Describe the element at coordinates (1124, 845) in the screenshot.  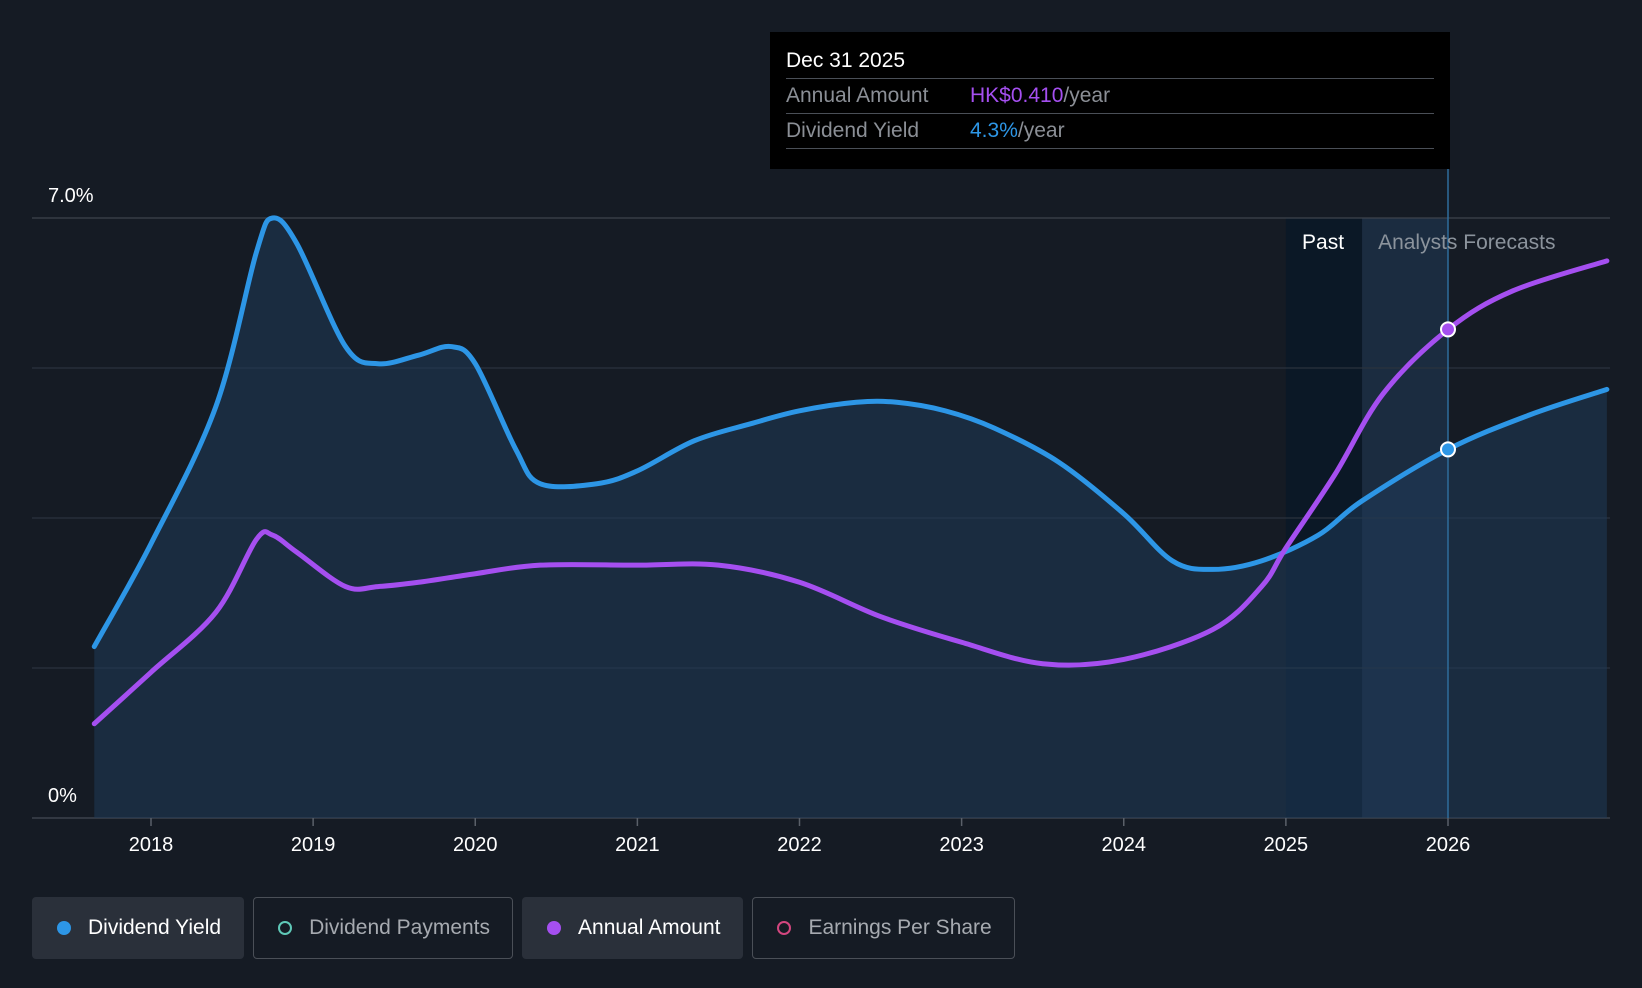
I see `x-tick-label: 2024` at that location.